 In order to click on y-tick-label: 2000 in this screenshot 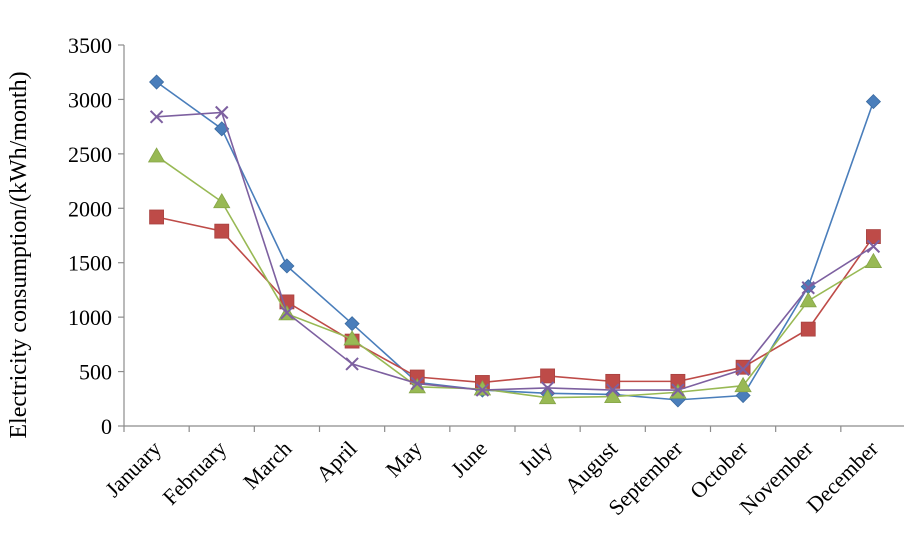, I will do `click(90, 208)`.